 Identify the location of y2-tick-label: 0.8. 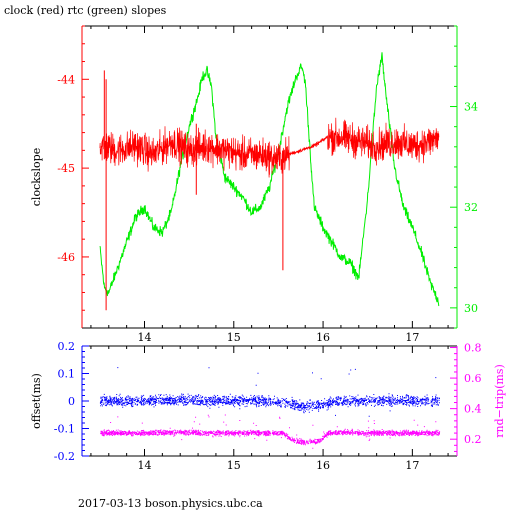
(473, 348).